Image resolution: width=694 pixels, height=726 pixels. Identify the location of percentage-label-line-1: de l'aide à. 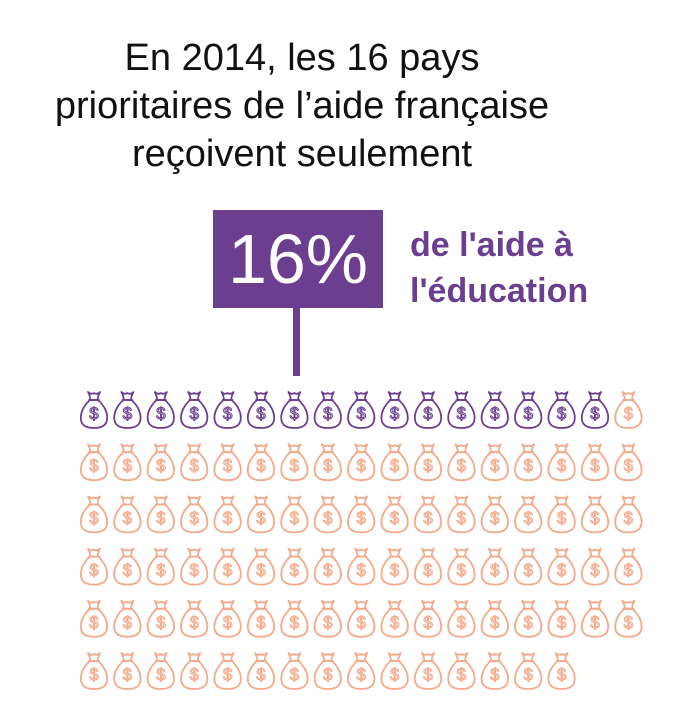
(492, 245).